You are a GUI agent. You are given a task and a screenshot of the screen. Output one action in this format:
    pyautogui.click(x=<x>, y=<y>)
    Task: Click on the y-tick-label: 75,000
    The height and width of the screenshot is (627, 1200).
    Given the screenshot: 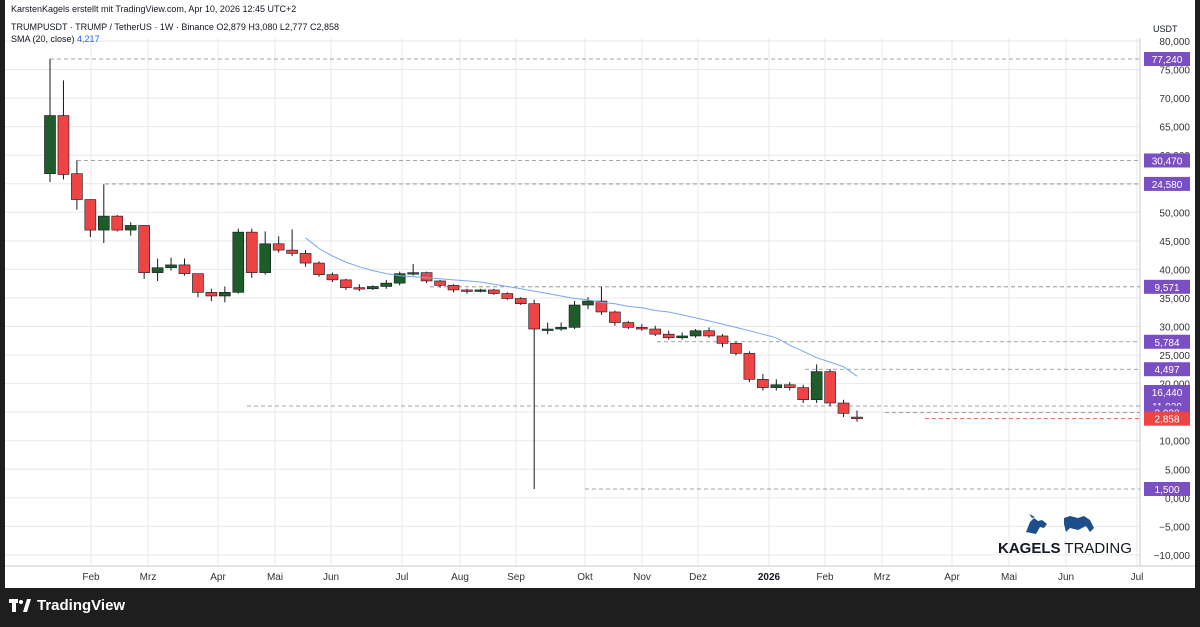 What is the action you would take?
    pyautogui.click(x=1174, y=71)
    